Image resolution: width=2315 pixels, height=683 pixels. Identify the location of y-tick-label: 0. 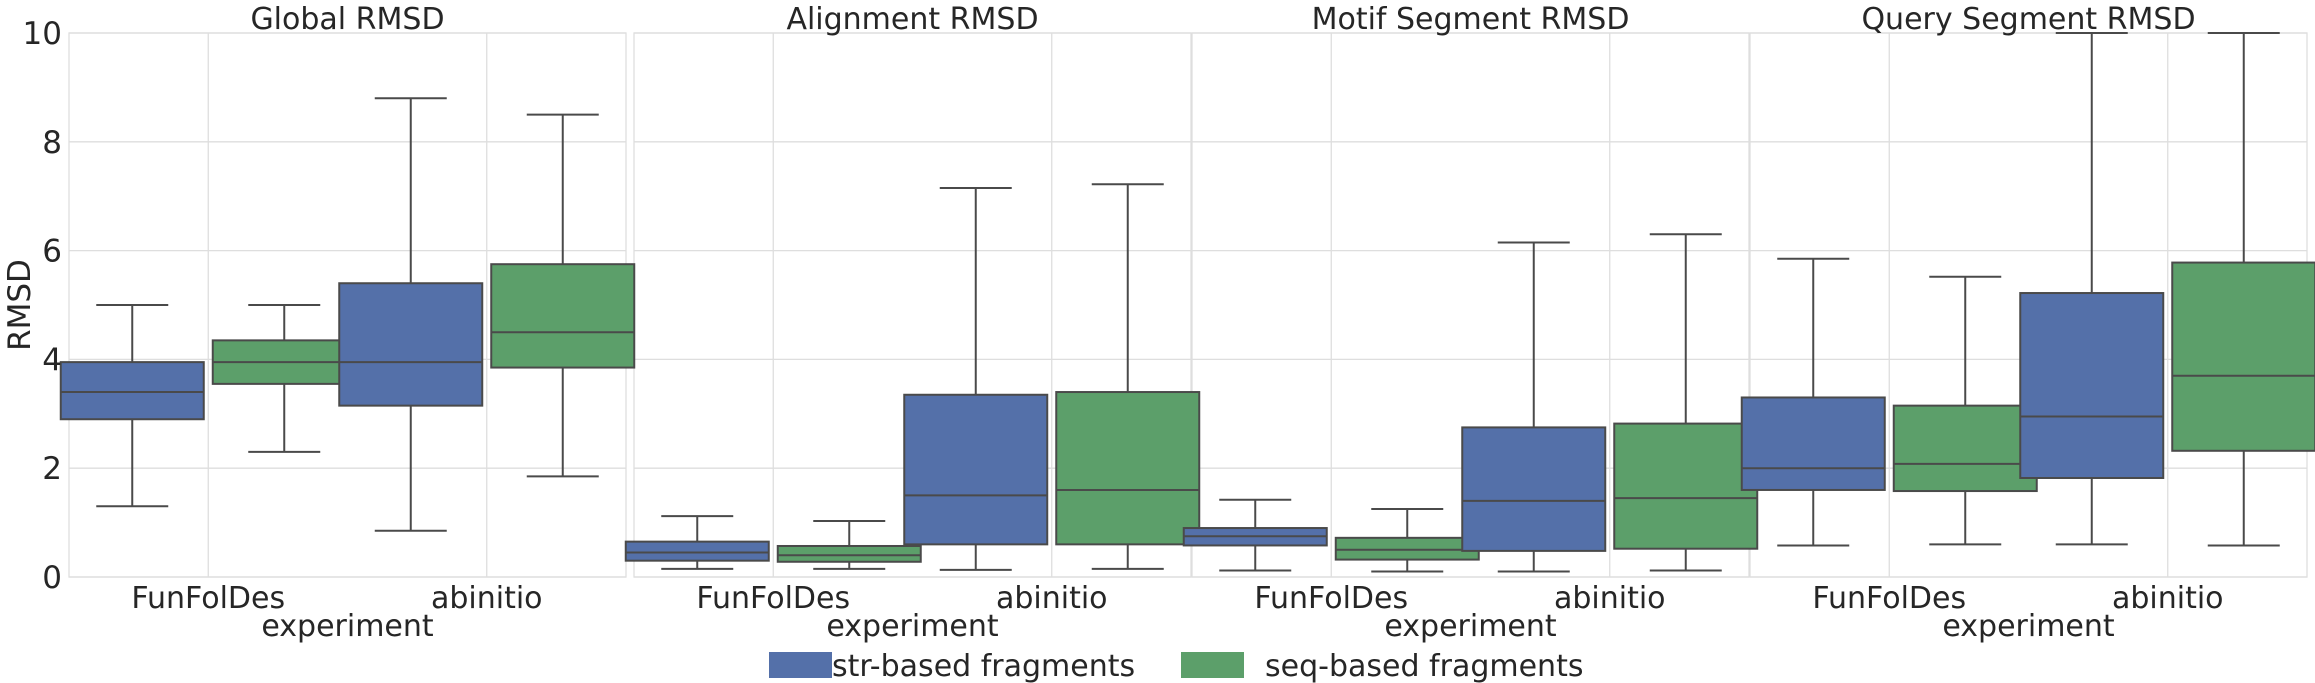
(52, 578).